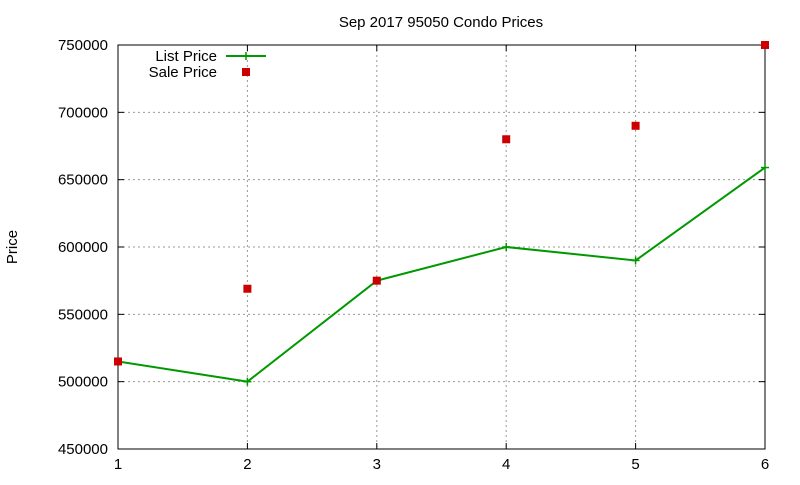 This screenshot has height=485, width=800. Describe the element at coordinates (183, 72) in the screenshot. I see `legend-label-sale-price: Sale Price` at that location.